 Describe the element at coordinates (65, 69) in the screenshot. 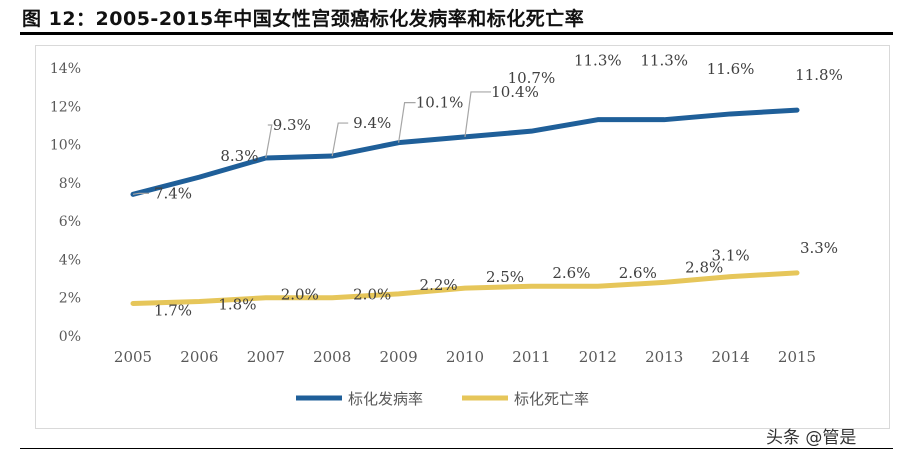

I see `y-tick-label: 14%` at that location.